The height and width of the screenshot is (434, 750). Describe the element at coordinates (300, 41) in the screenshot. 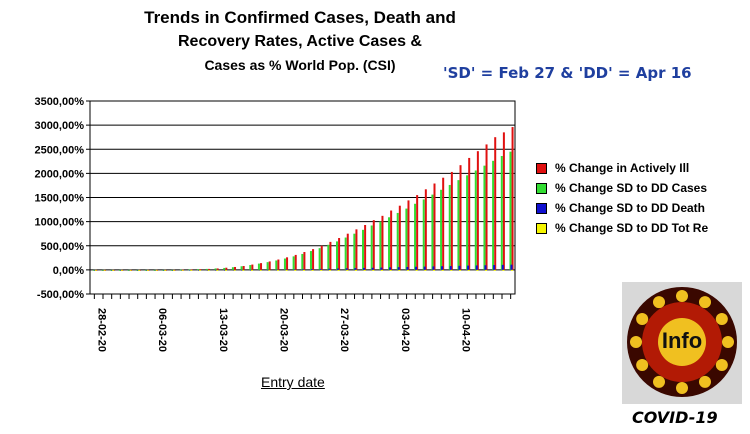

I see `chart-title-line-2: Recovery Rates, Active Cases &` at that location.